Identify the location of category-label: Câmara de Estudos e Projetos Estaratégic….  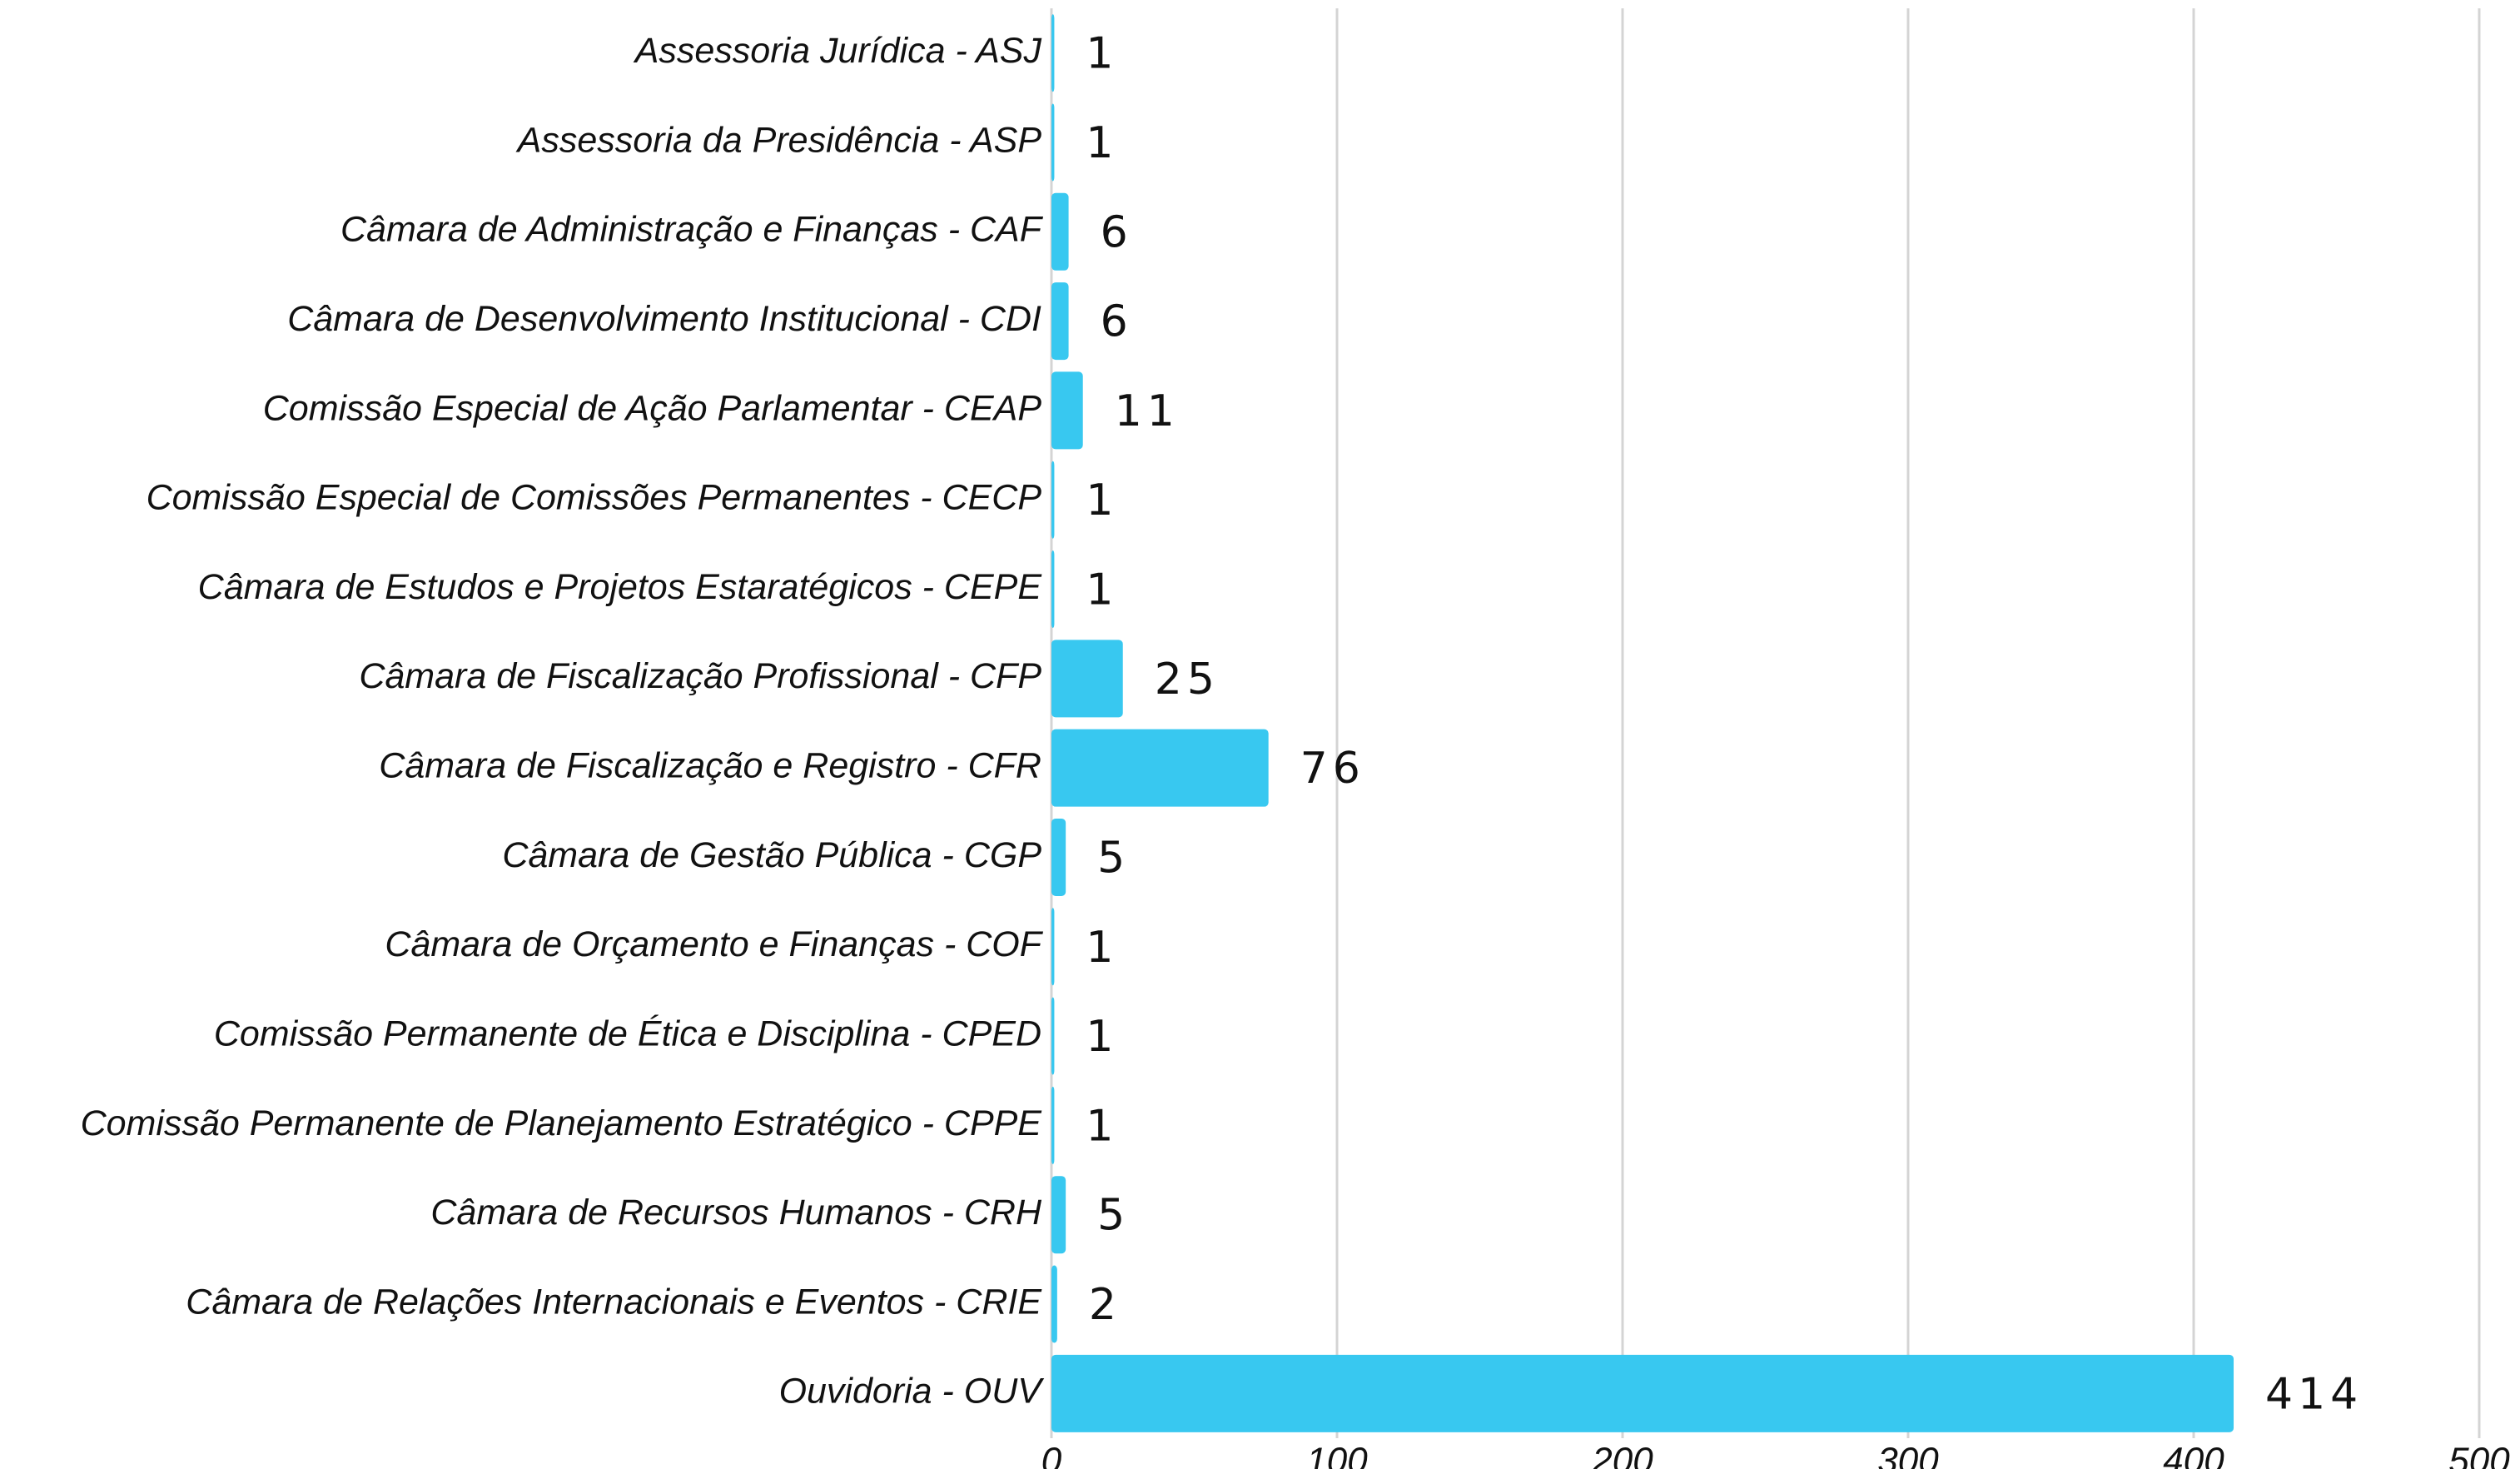
(620, 587).